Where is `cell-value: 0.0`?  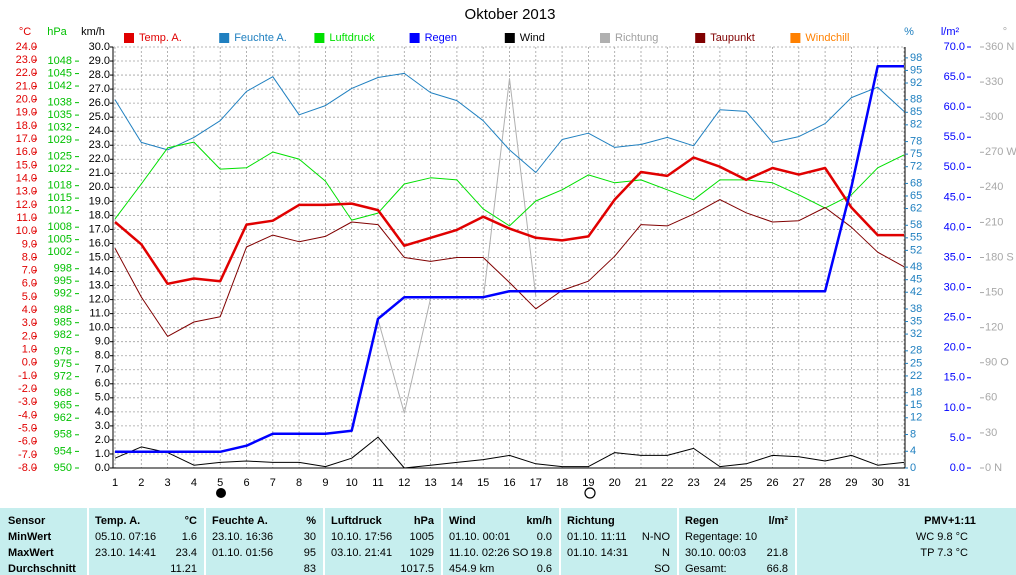
cell-value: 0.0 is located at coordinates (544, 537).